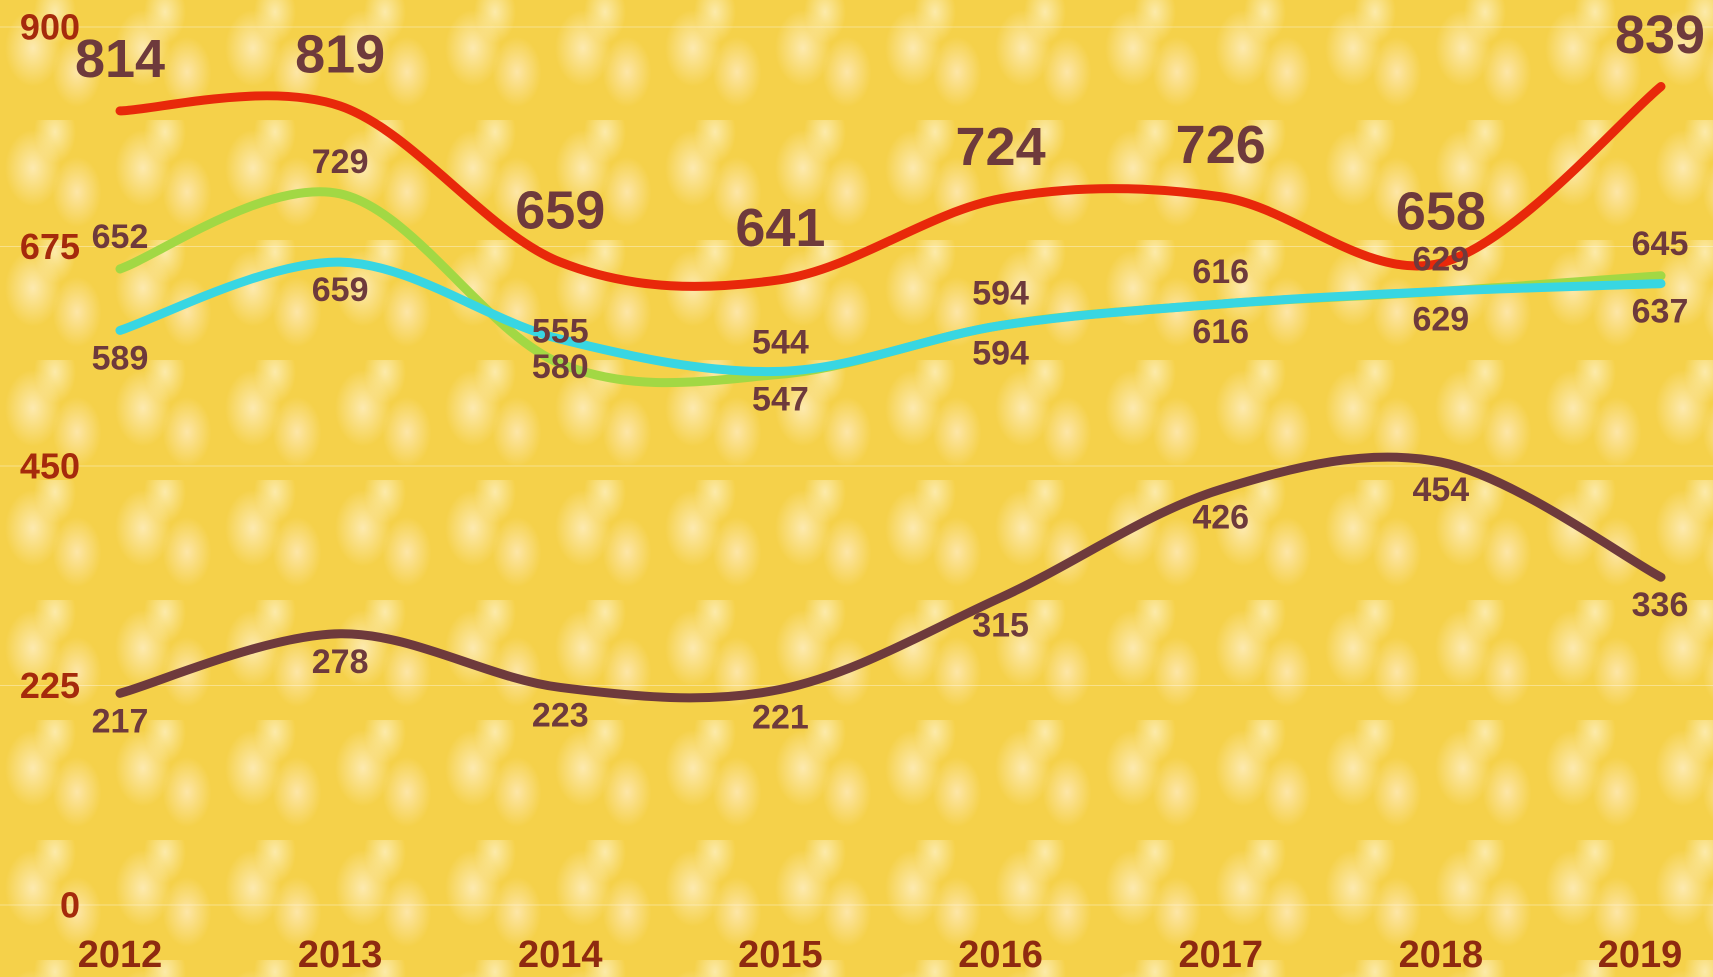 The height and width of the screenshot is (977, 1713). Describe the element at coordinates (50, 27) in the screenshot. I see `y-tick-label: 900` at that location.